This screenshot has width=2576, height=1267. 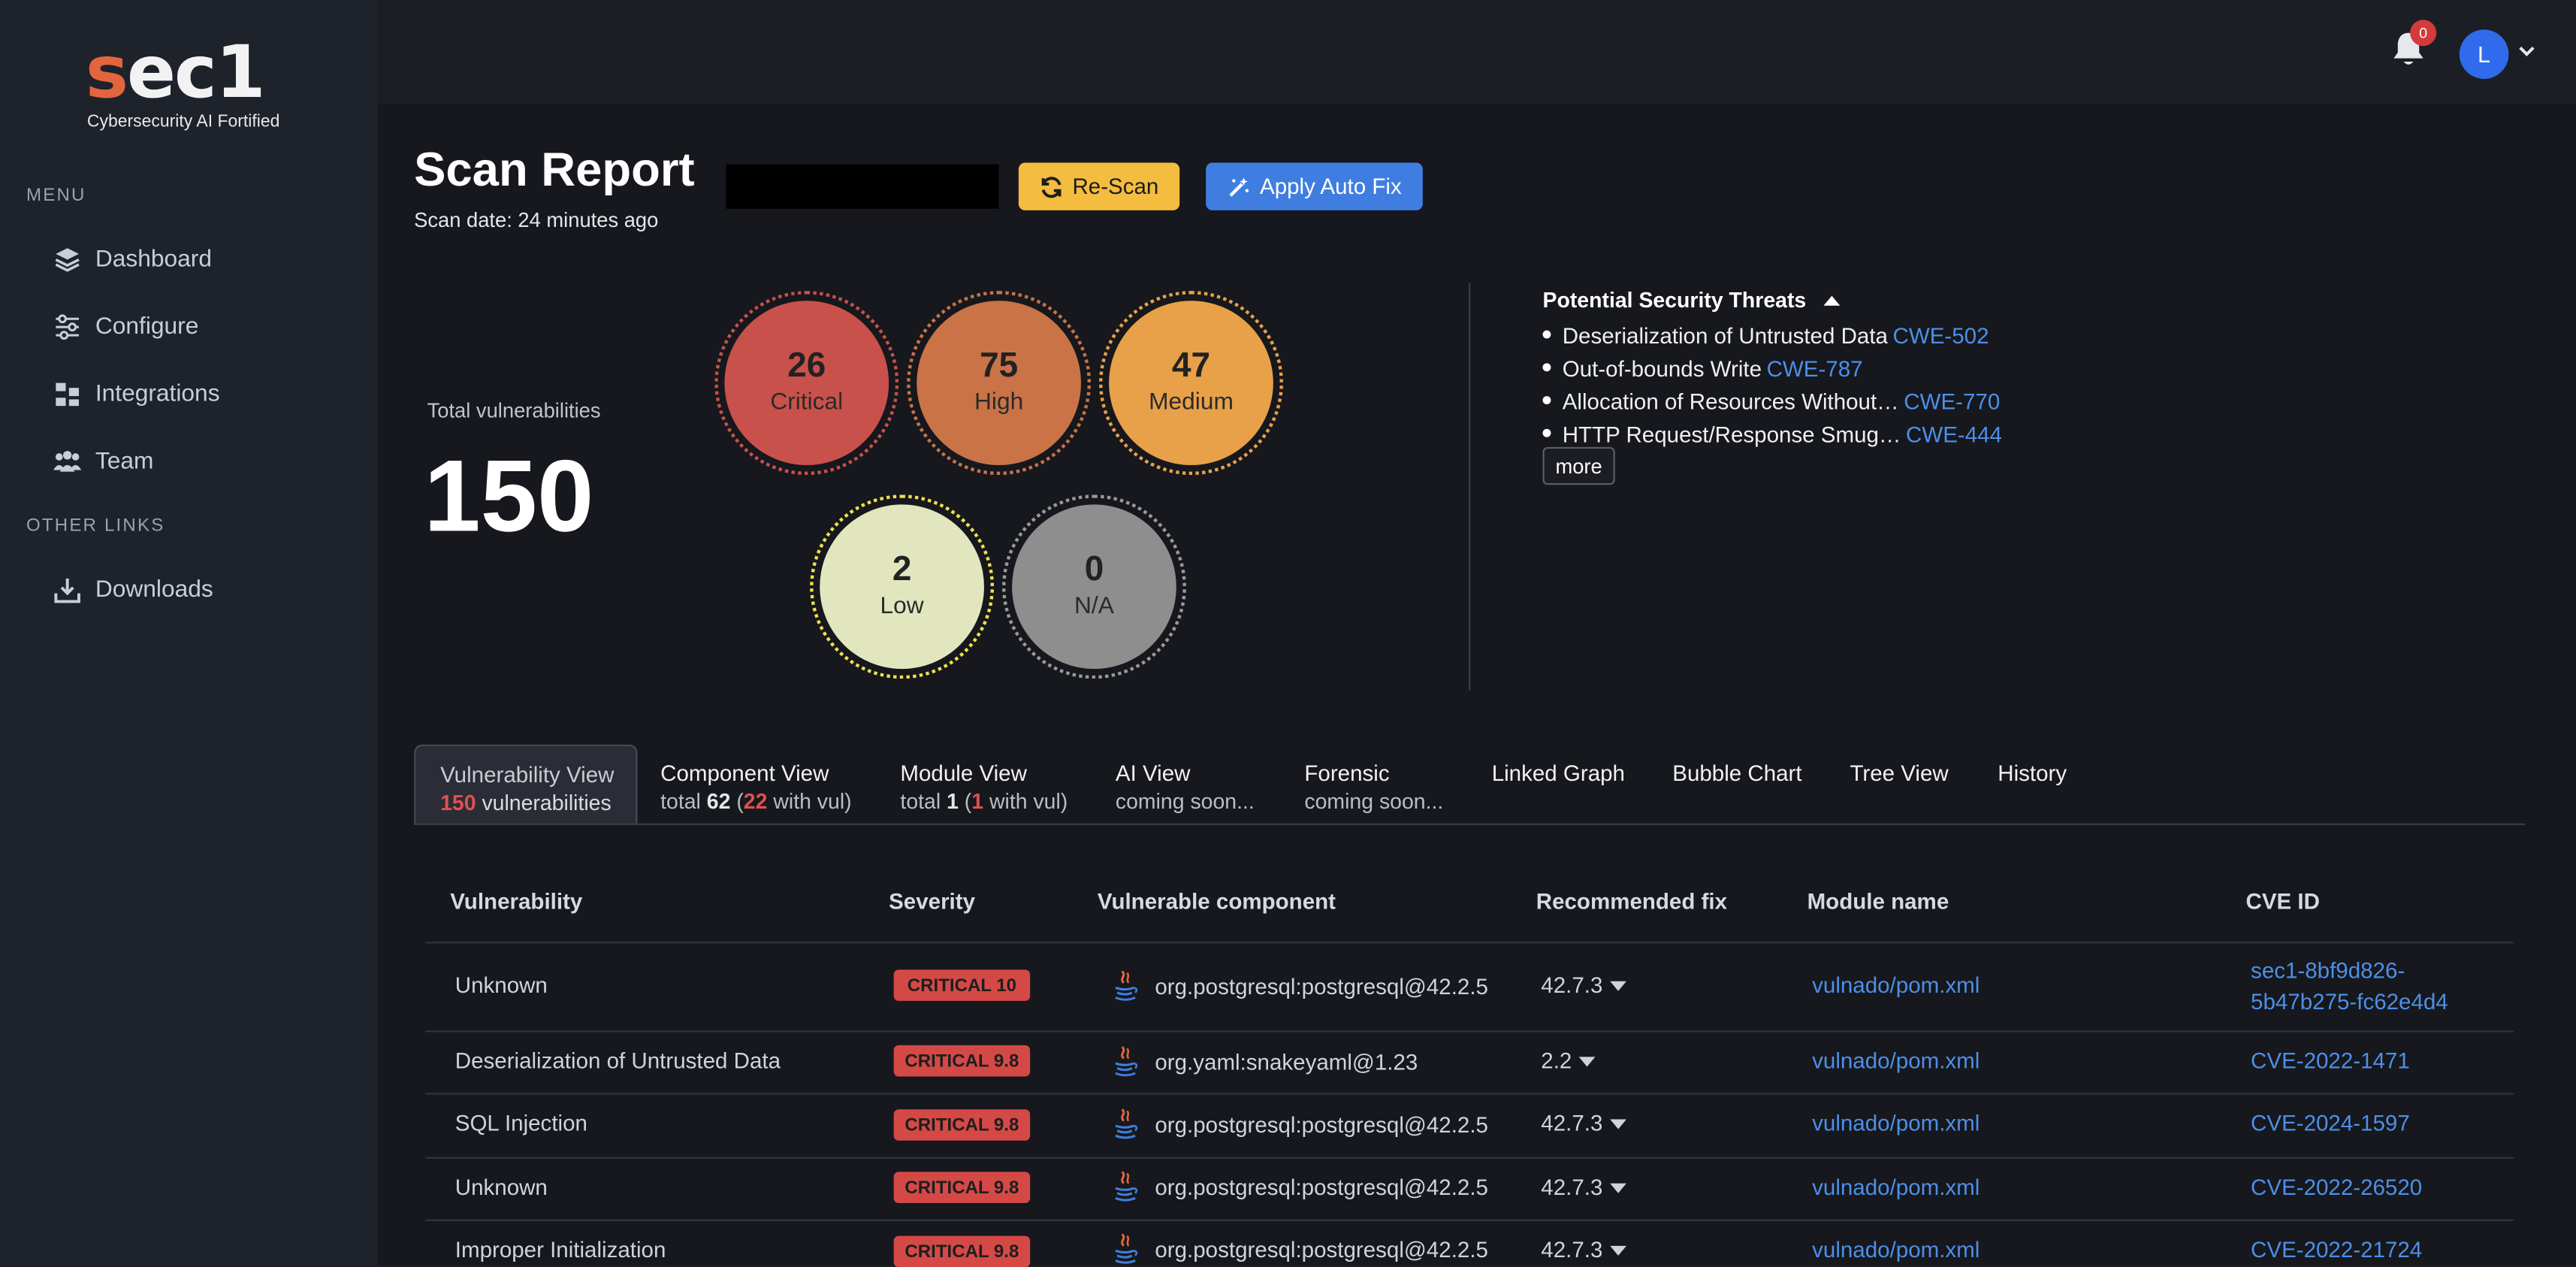 I want to click on sliders-icon, so click(x=67, y=327).